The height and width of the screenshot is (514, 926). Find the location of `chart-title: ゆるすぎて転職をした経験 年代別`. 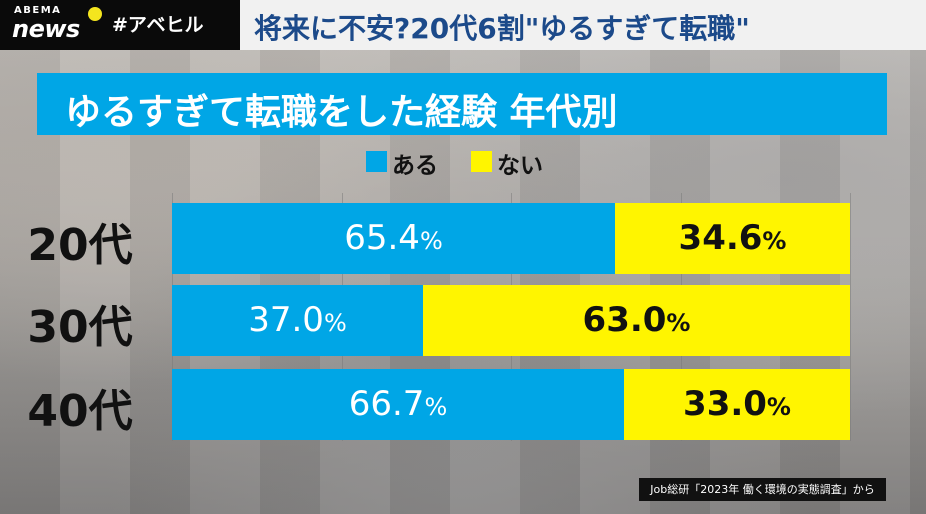

chart-title: ゆるすぎて転職をした経験 年代別 is located at coordinates (341, 112).